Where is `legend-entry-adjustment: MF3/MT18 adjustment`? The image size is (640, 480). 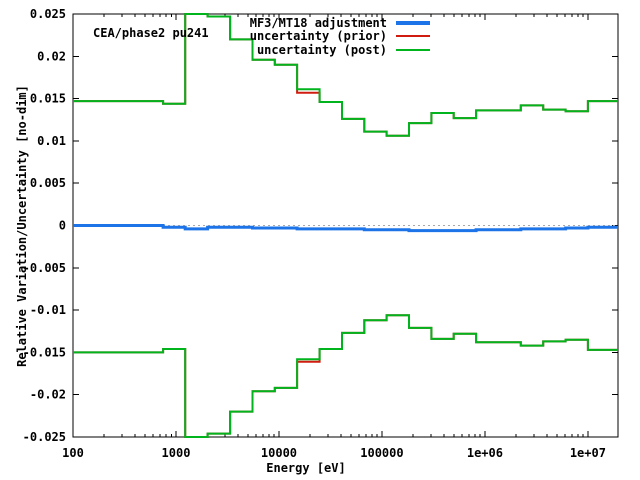
legend-entry-adjustment: MF3/MT18 adjustment is located at coordinates (340, 23).